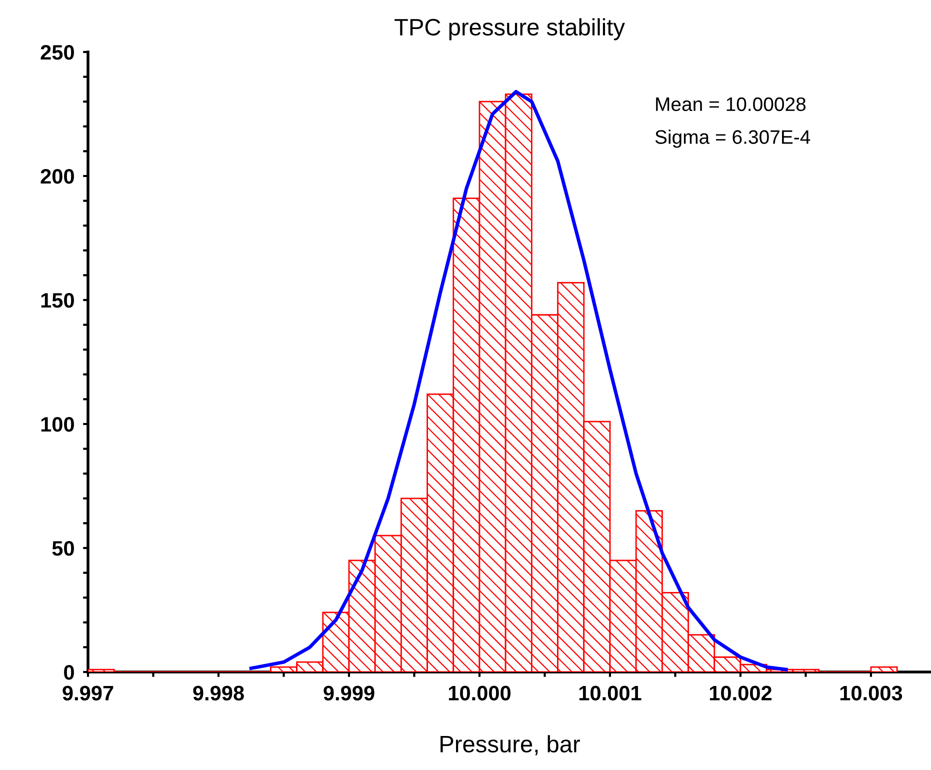 The width and height of the screenshot is (931, 770). What do you see at coordinates (479, 693) in the screenshot?
I see `x-tick-label: 10.000` at bounding box center [479, 693].